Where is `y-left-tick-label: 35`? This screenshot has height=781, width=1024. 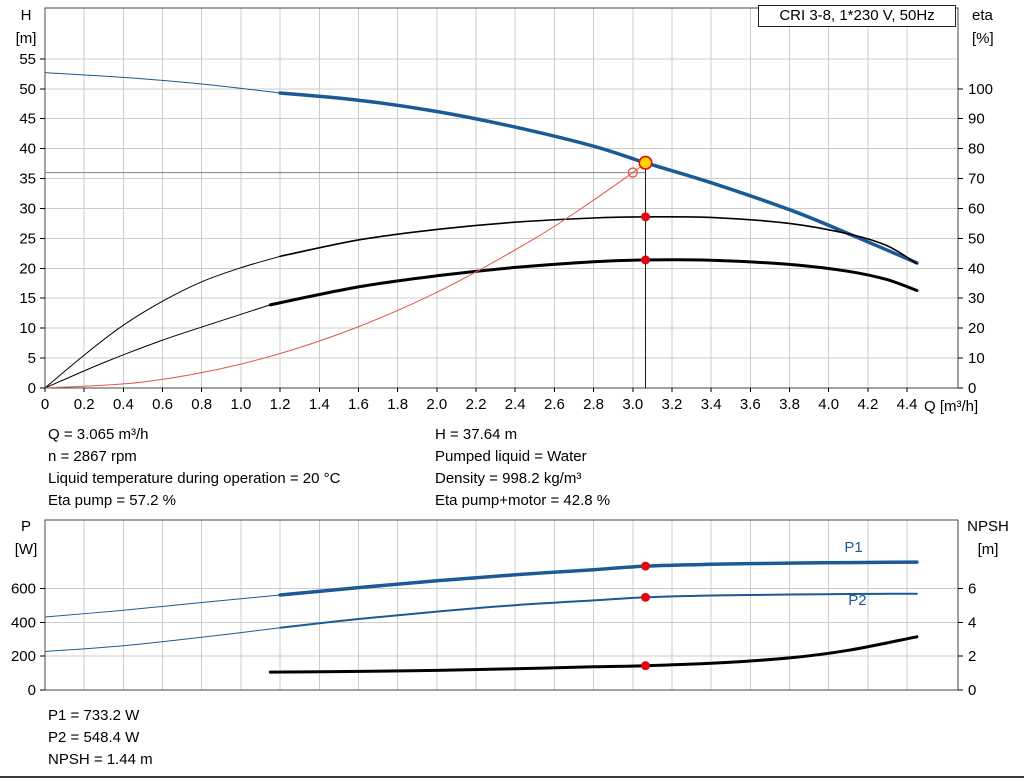 y-left-tick-label: 35 is located at coordinates (27, 179).